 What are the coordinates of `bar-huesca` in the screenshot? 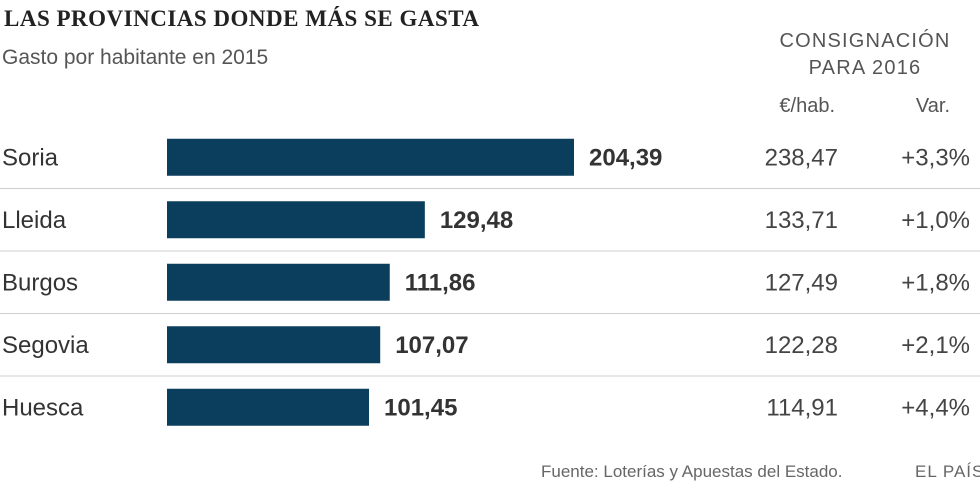 It's located at (268, 407).